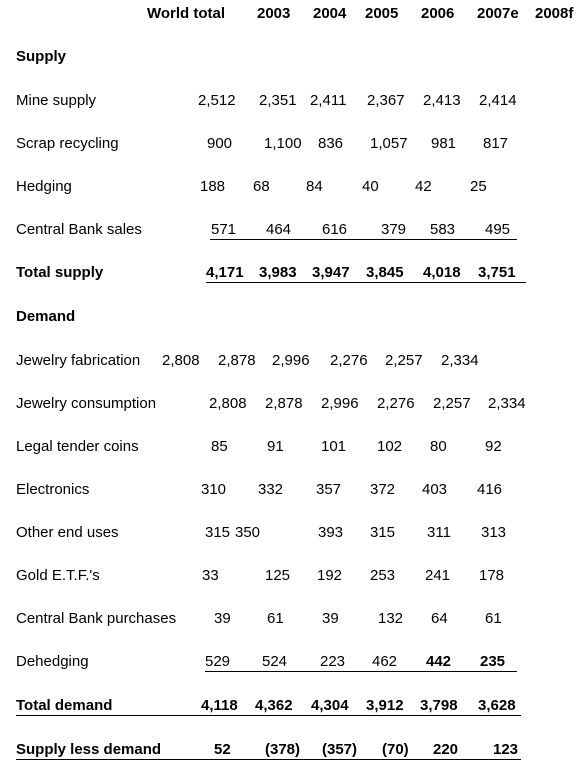  Describe the element at coordinates (370, 186) in the screenshot. I see `cell: 40` at that location.